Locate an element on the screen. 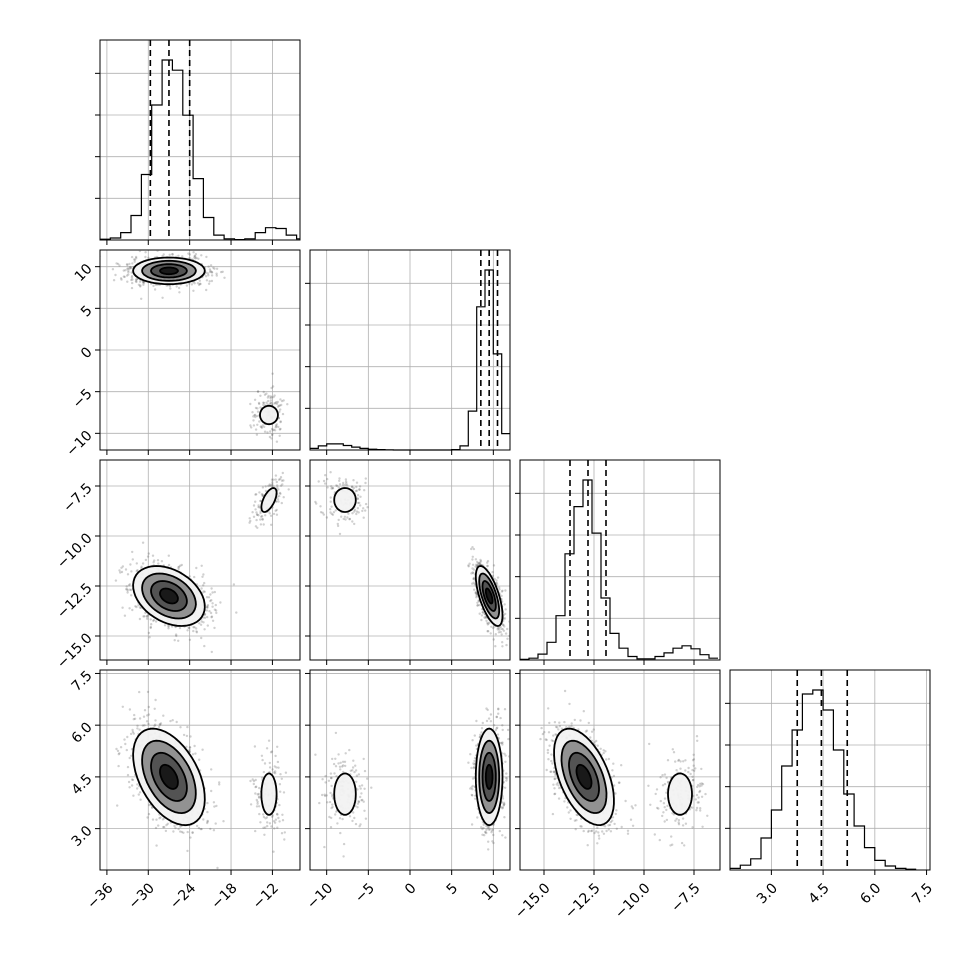  y-tick-label: −15.0 is located at coordinates (75, 651).